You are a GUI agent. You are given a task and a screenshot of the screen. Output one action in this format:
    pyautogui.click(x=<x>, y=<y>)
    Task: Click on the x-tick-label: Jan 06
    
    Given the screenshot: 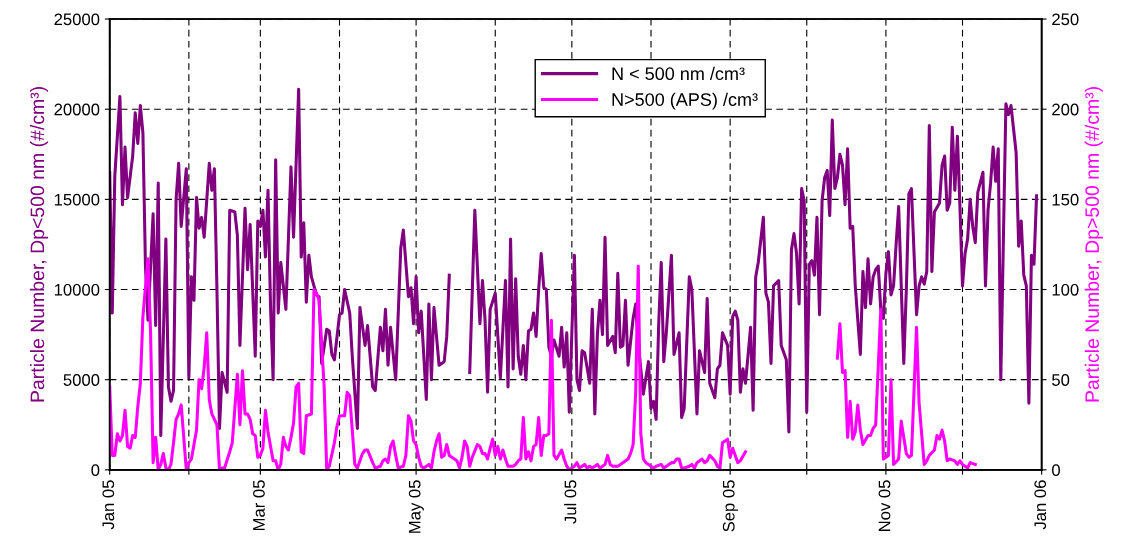 What is the action you would take?
    pyautogui.click(x=1040, y=505)
    